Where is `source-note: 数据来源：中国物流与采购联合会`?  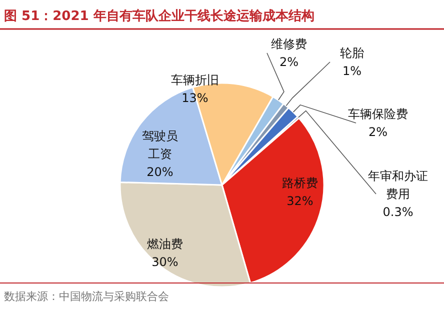
source-note: 数据来源：中国物流与采购联合会 is located at coordinates (86, 296).